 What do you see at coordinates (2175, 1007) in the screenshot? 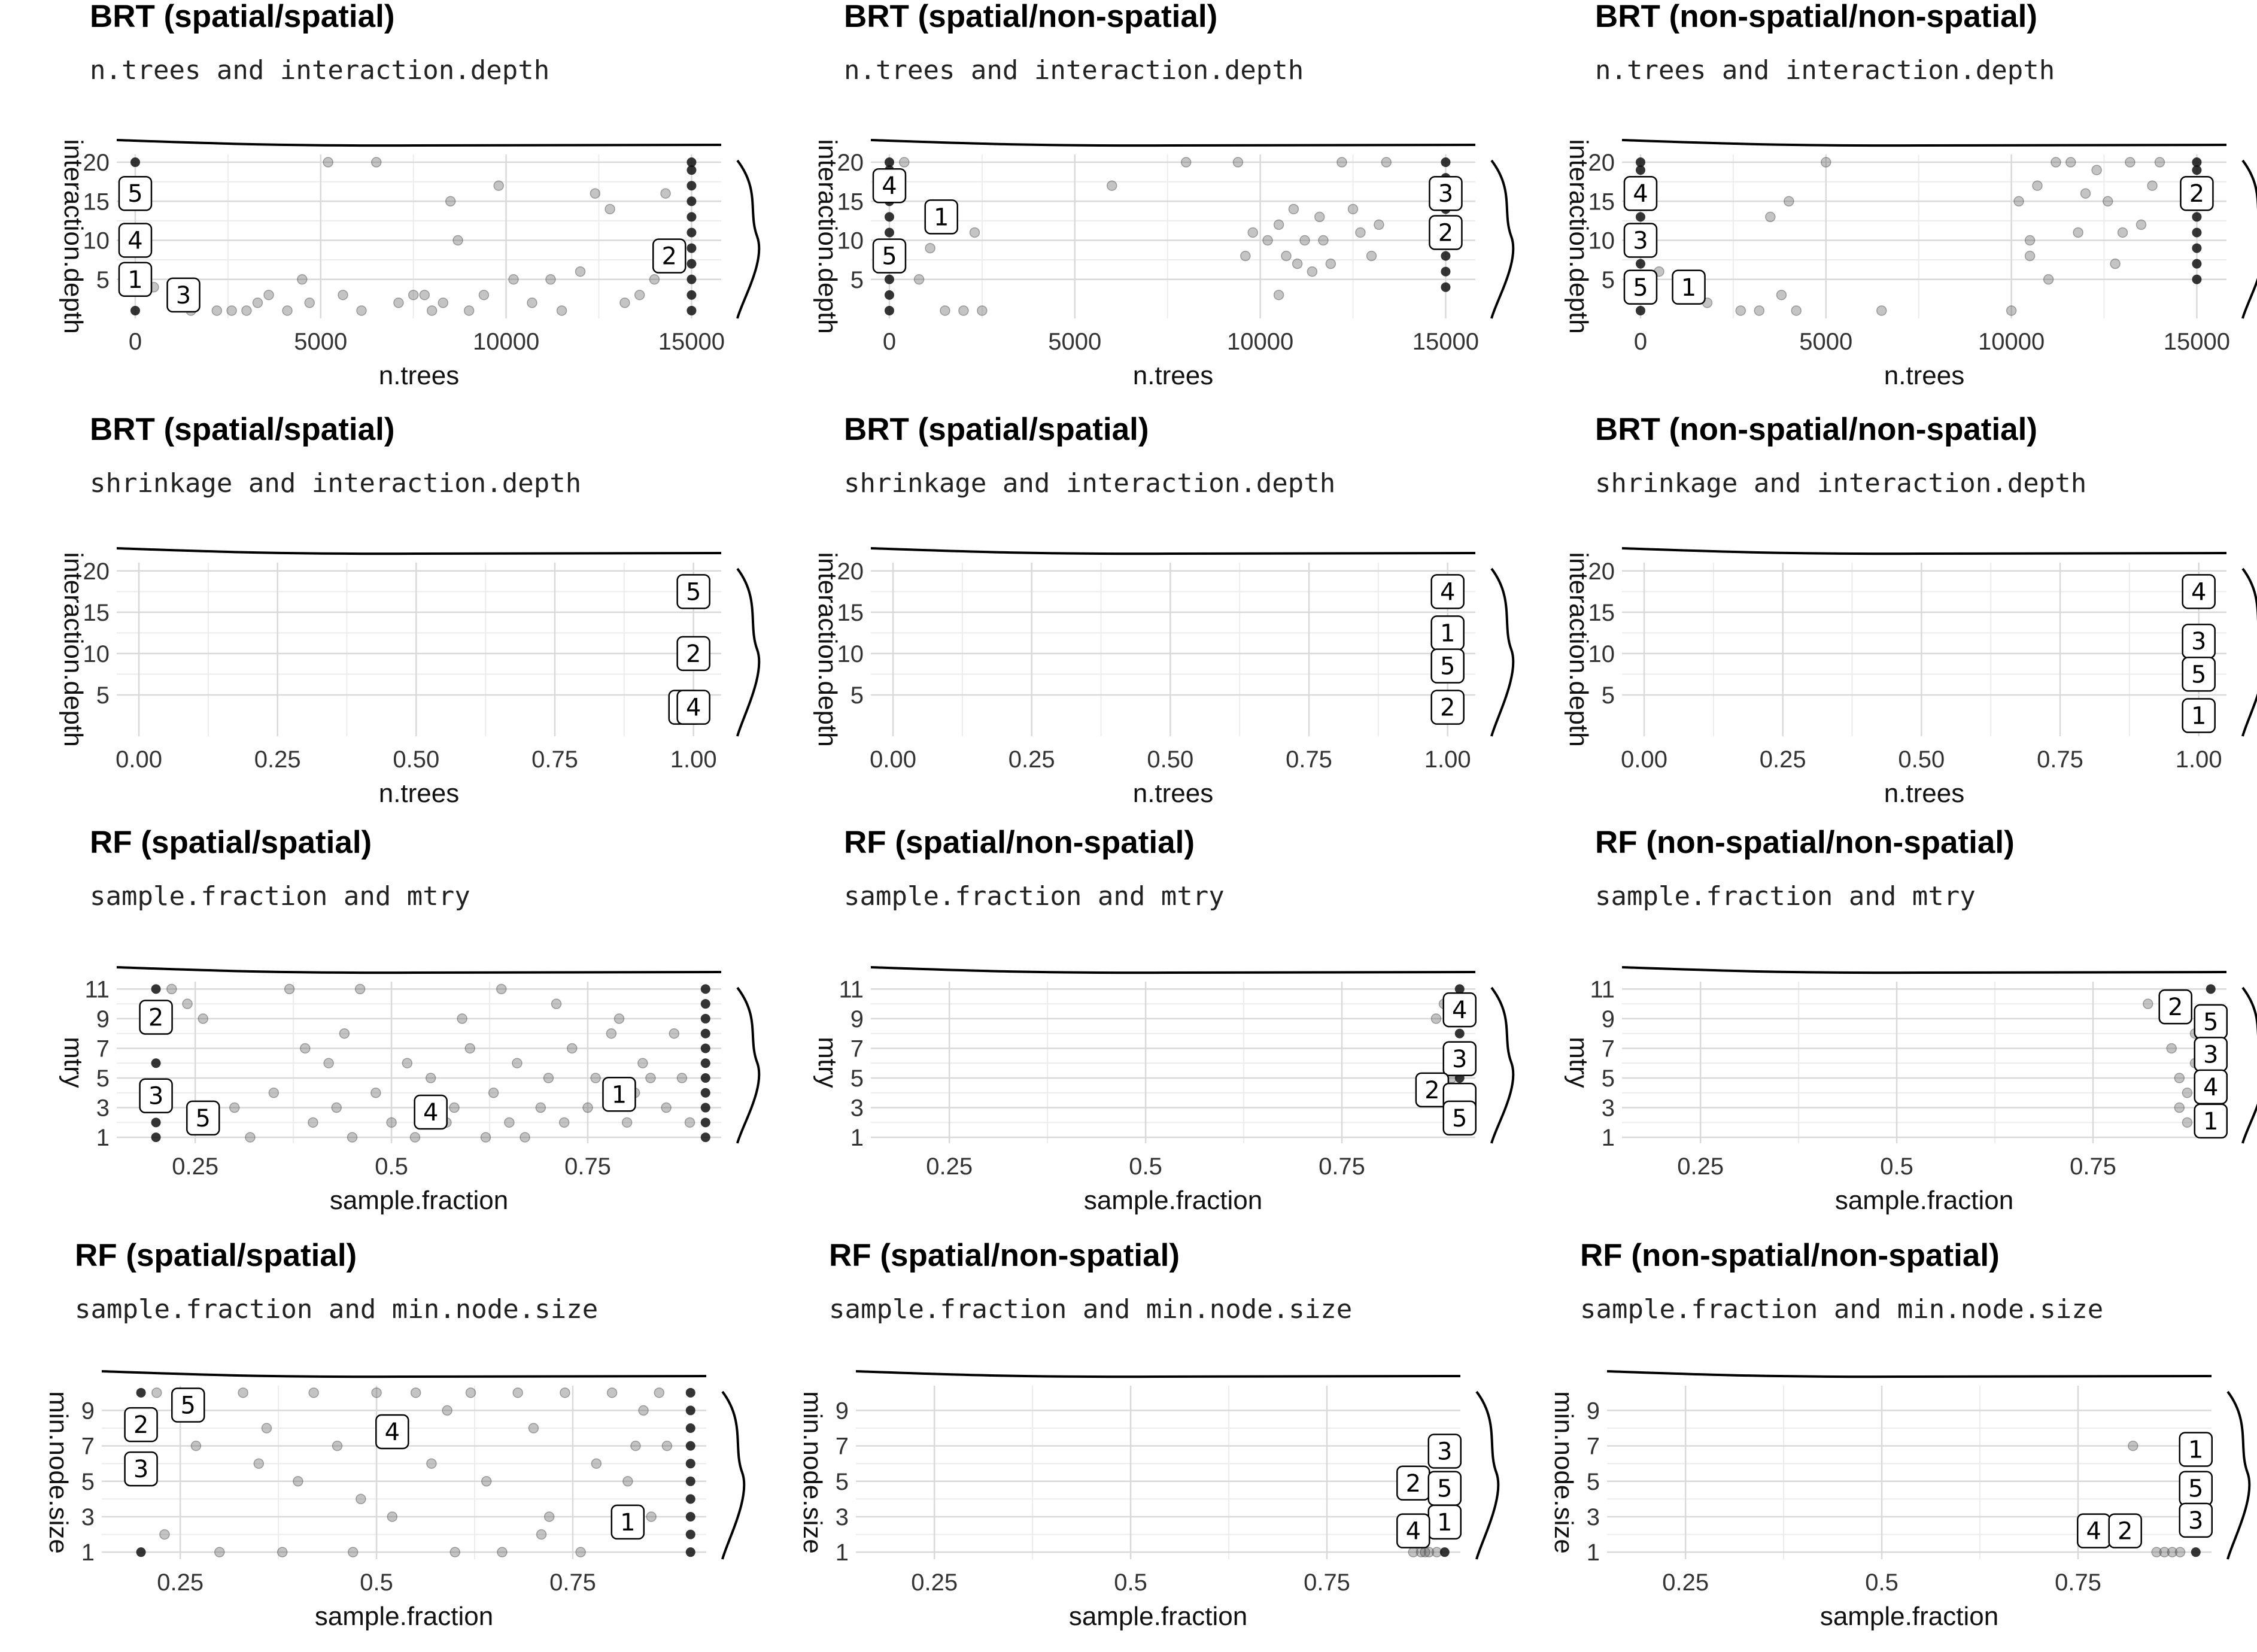
I see `point-label: 2` at bounding box center [2175, 1007].